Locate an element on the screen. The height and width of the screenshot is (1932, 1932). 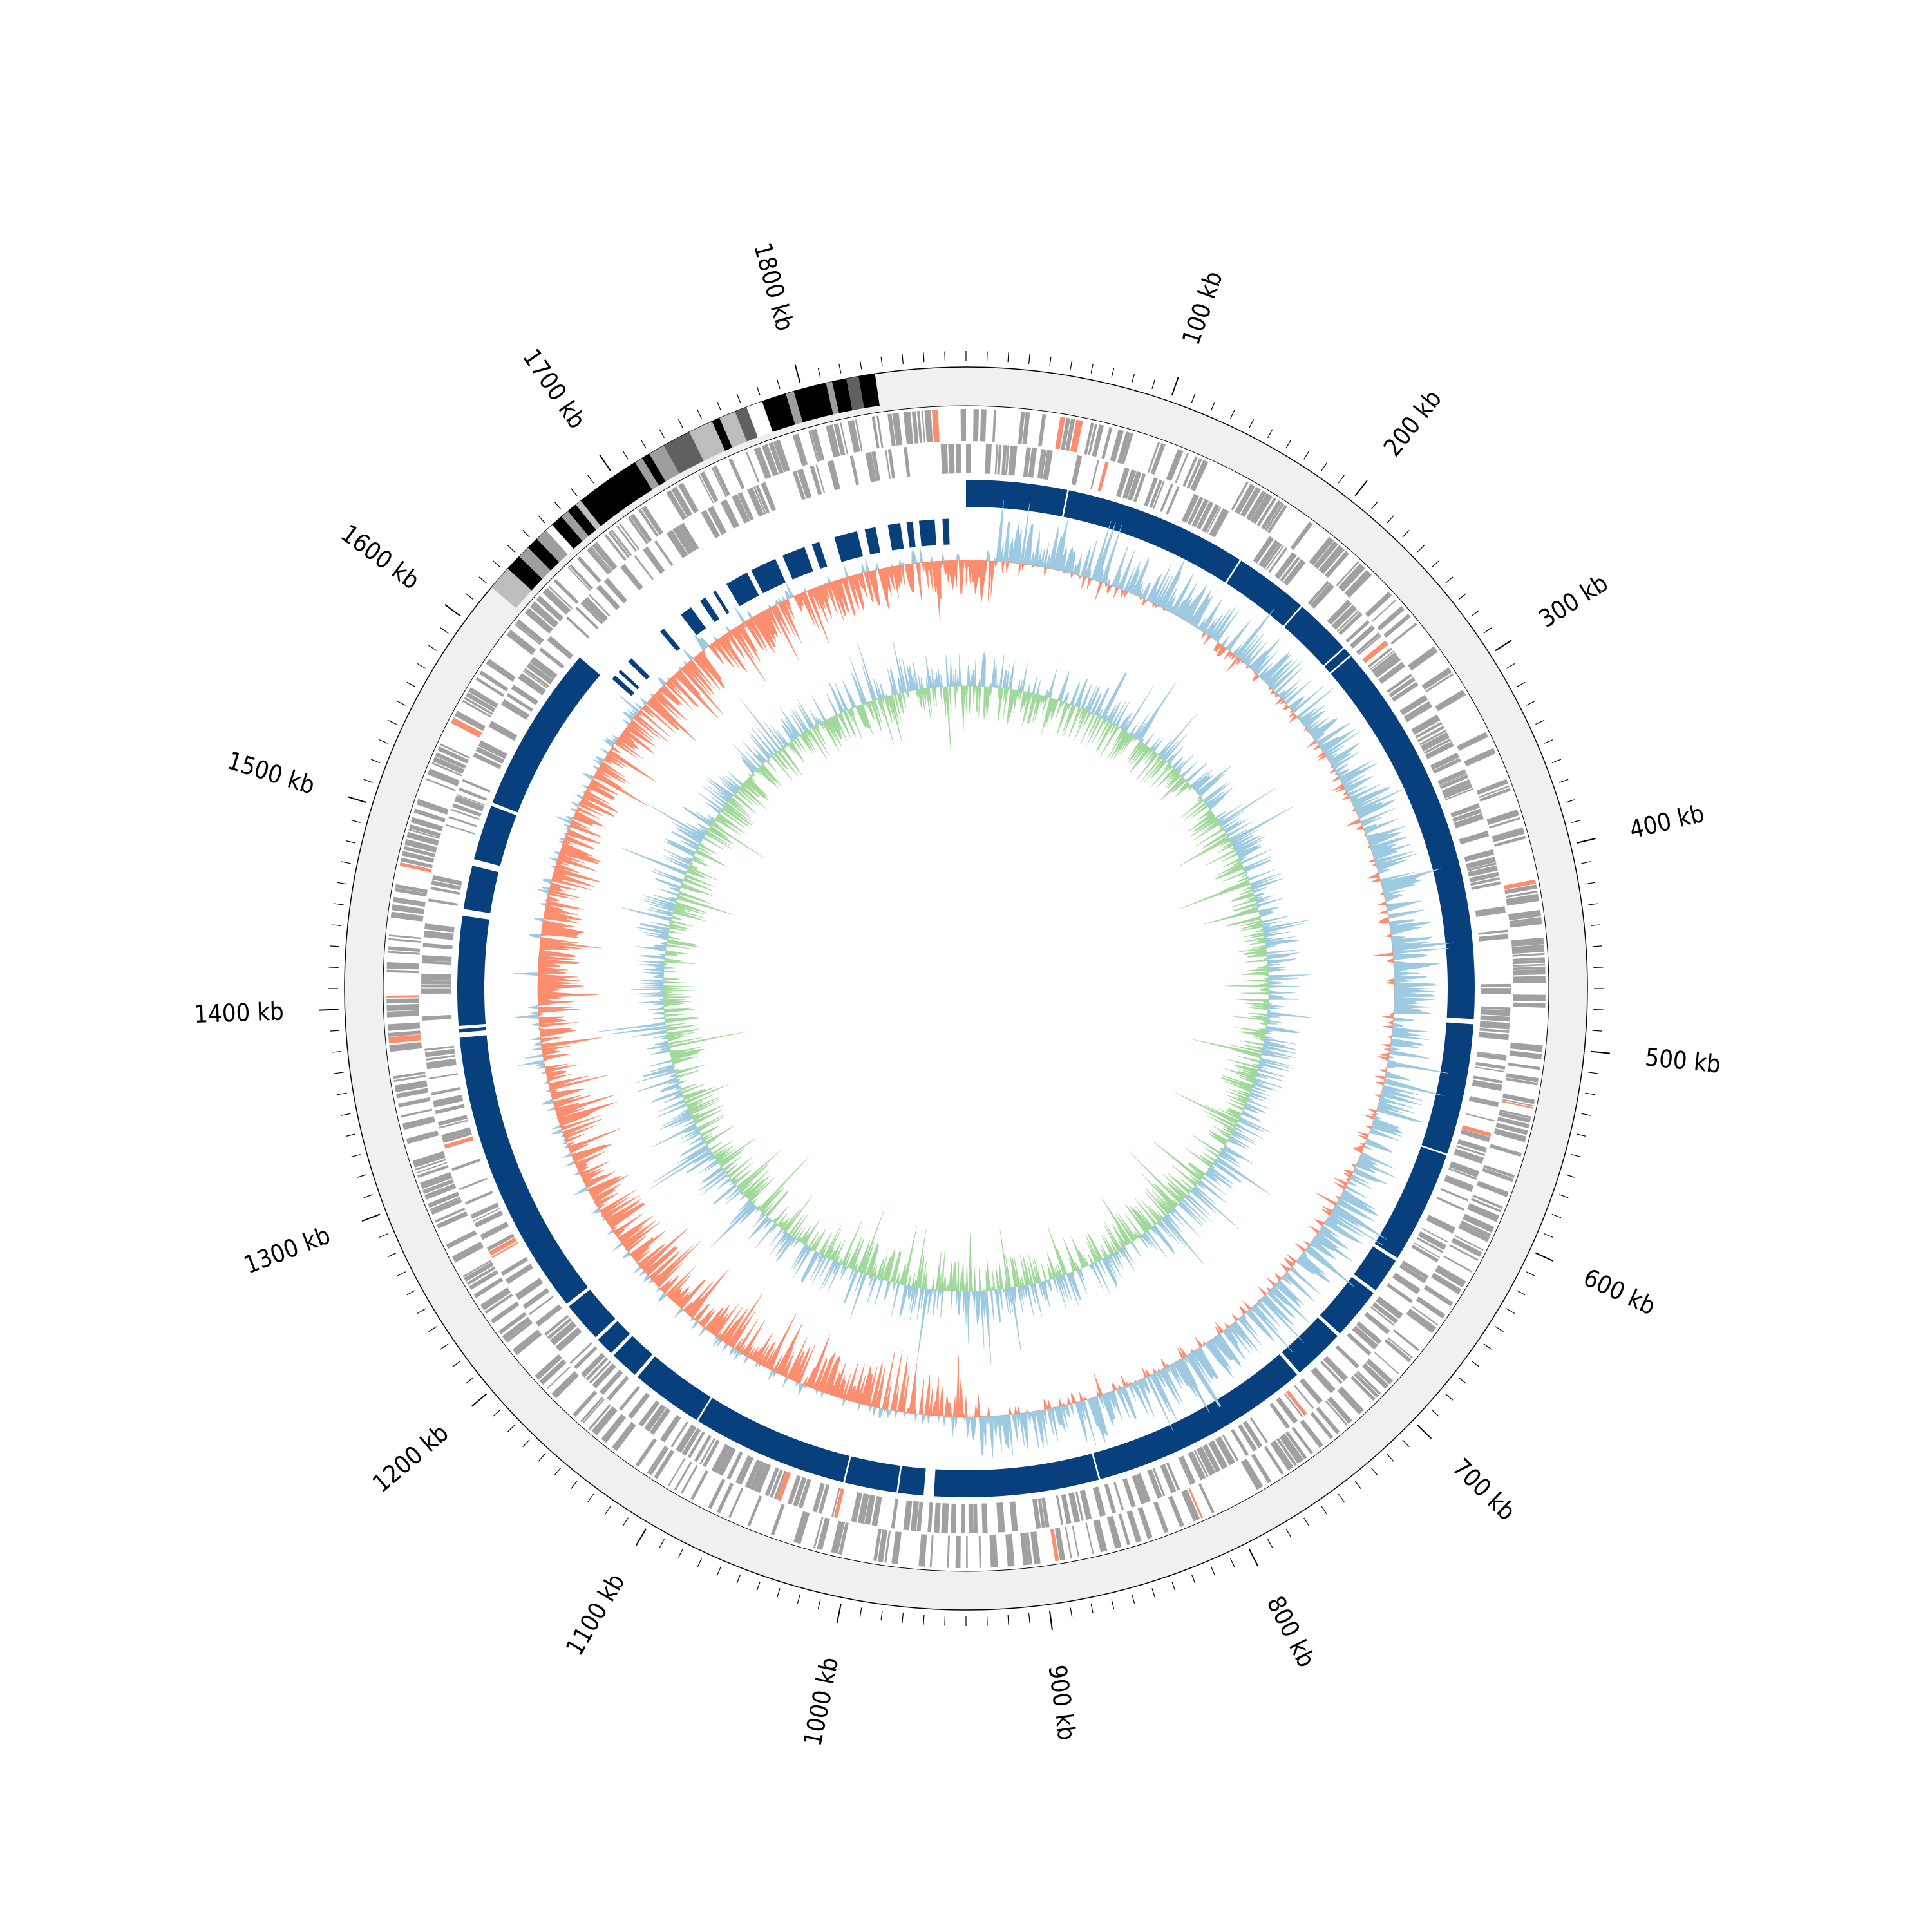
rna-feature is located at coordinates (1375, 651).